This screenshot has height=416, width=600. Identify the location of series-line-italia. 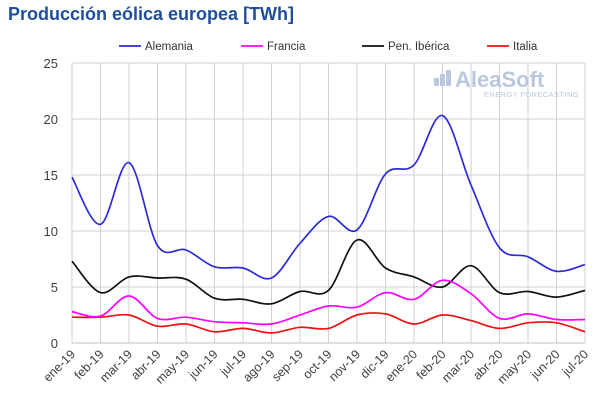
(328, 323).